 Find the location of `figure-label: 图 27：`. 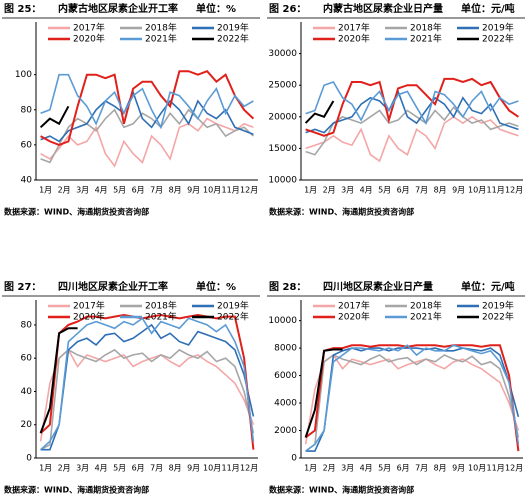

figure-label: 图 27： is located at coordinates (22, 287).